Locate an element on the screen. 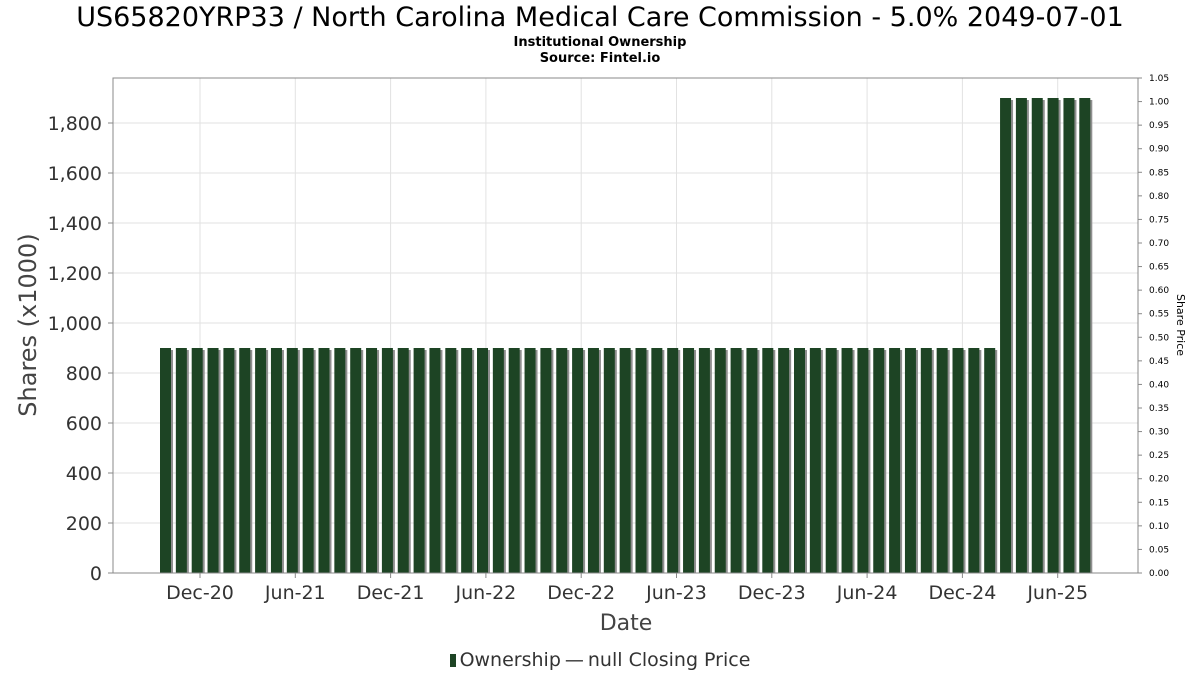 This screenshot has height=675, width=1200. x-tick-label: Dec-24 is located at coordinates (962, 593).